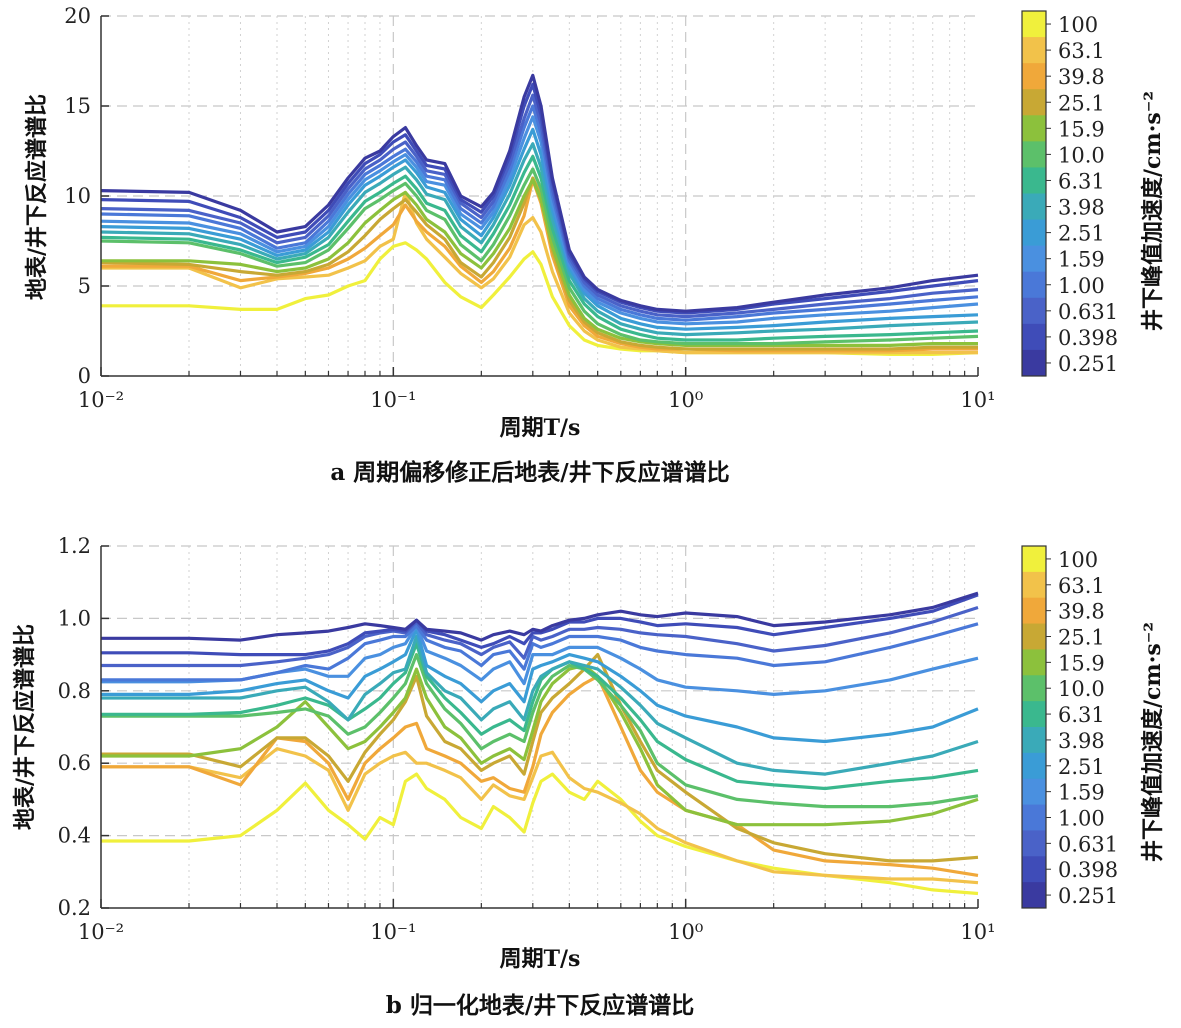  What do you see at coordinates (84, 286) in the screenshot?
I see `y-tick-label: 5` at bounding box center [84, 286].